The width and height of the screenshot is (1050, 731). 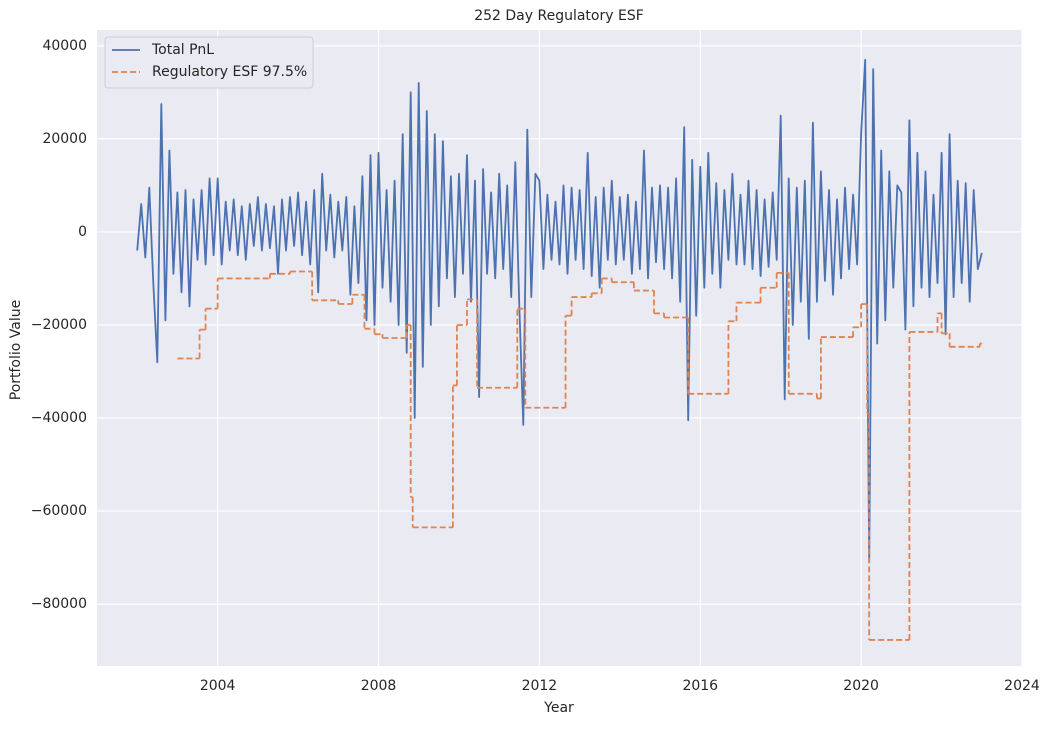 I want to click on x-tick-label: 2008, so click(x=379, y=686).